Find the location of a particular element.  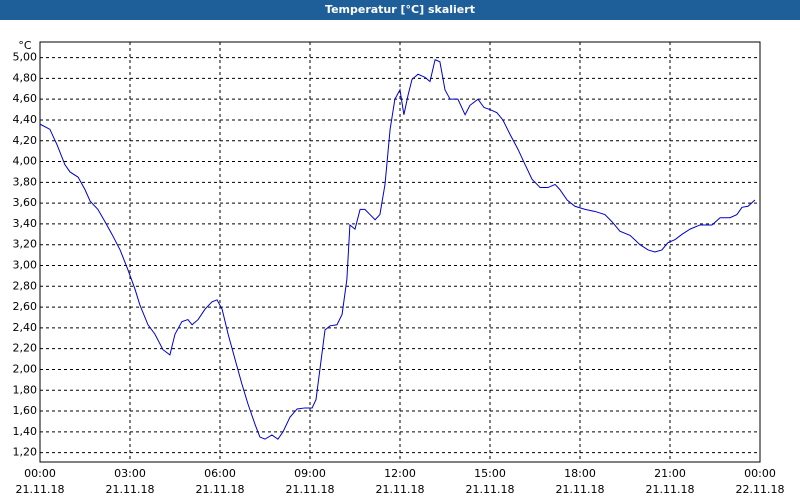

y-tick-label: 2,00 is located at coordinates (25, 368).